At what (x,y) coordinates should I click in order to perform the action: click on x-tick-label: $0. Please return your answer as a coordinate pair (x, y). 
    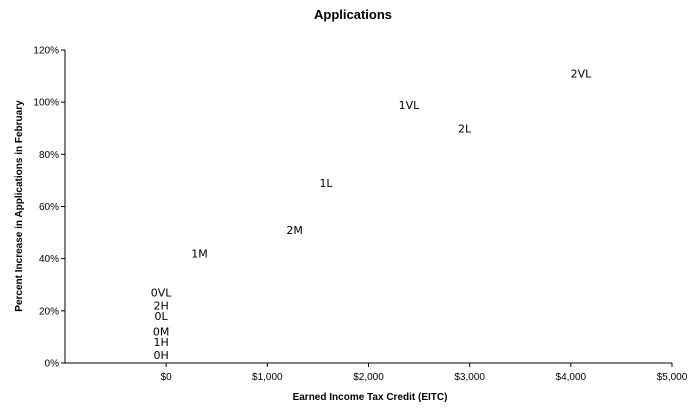
    Looking at the image, I should click on (167, 377).